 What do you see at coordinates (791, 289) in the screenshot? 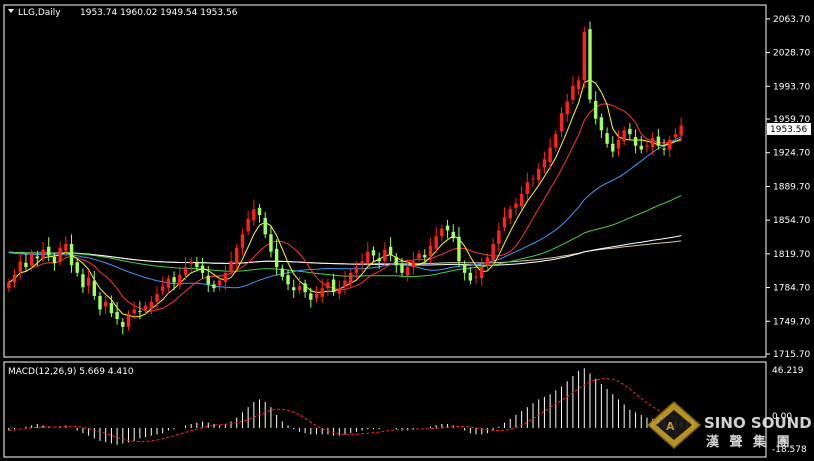
I see `price-tick-label: 1784.70` at bounding box center [791, 289].